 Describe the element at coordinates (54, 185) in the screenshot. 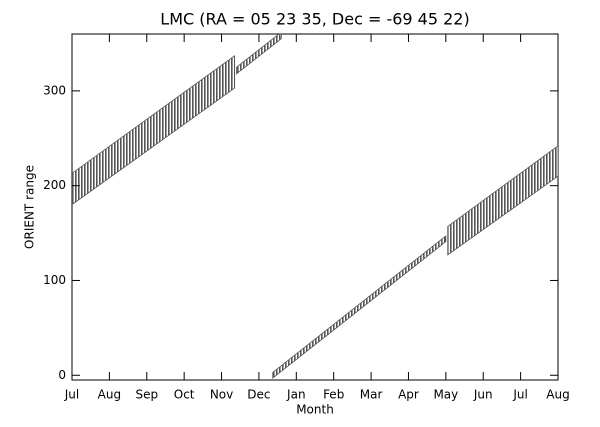

I see `y-tick-label: 200` at that location.